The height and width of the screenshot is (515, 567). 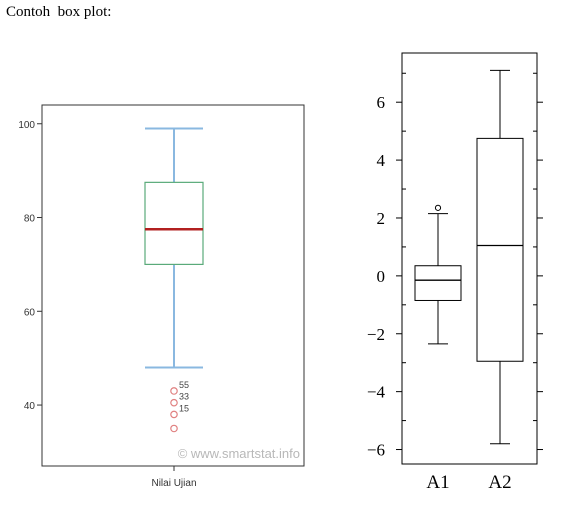 I want to click on y-tick-label: 4, so click(x=381, y=160).